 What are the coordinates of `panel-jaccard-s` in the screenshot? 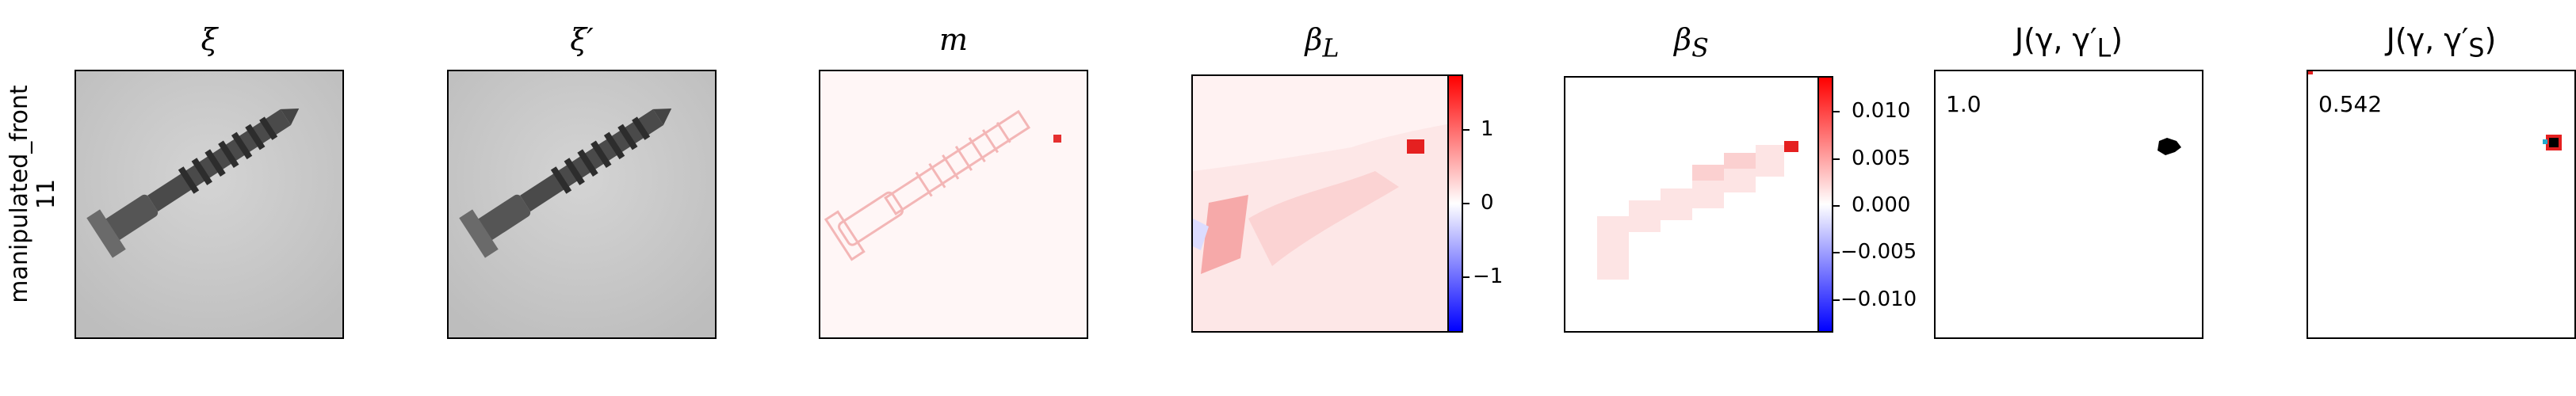 It's located at (2441, 204).